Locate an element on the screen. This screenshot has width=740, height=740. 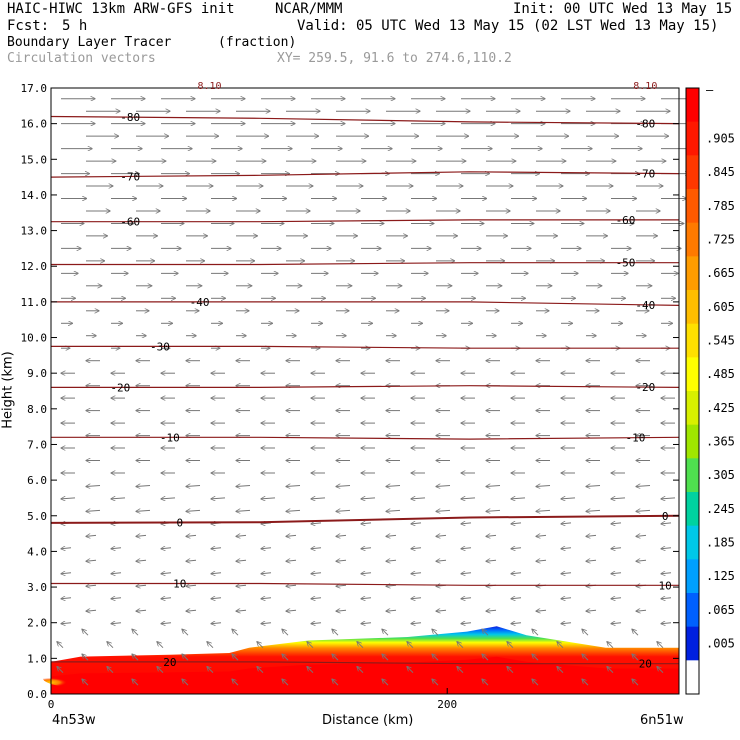
x-axis-title: Distance (km) is located at coordinates (368, 720).